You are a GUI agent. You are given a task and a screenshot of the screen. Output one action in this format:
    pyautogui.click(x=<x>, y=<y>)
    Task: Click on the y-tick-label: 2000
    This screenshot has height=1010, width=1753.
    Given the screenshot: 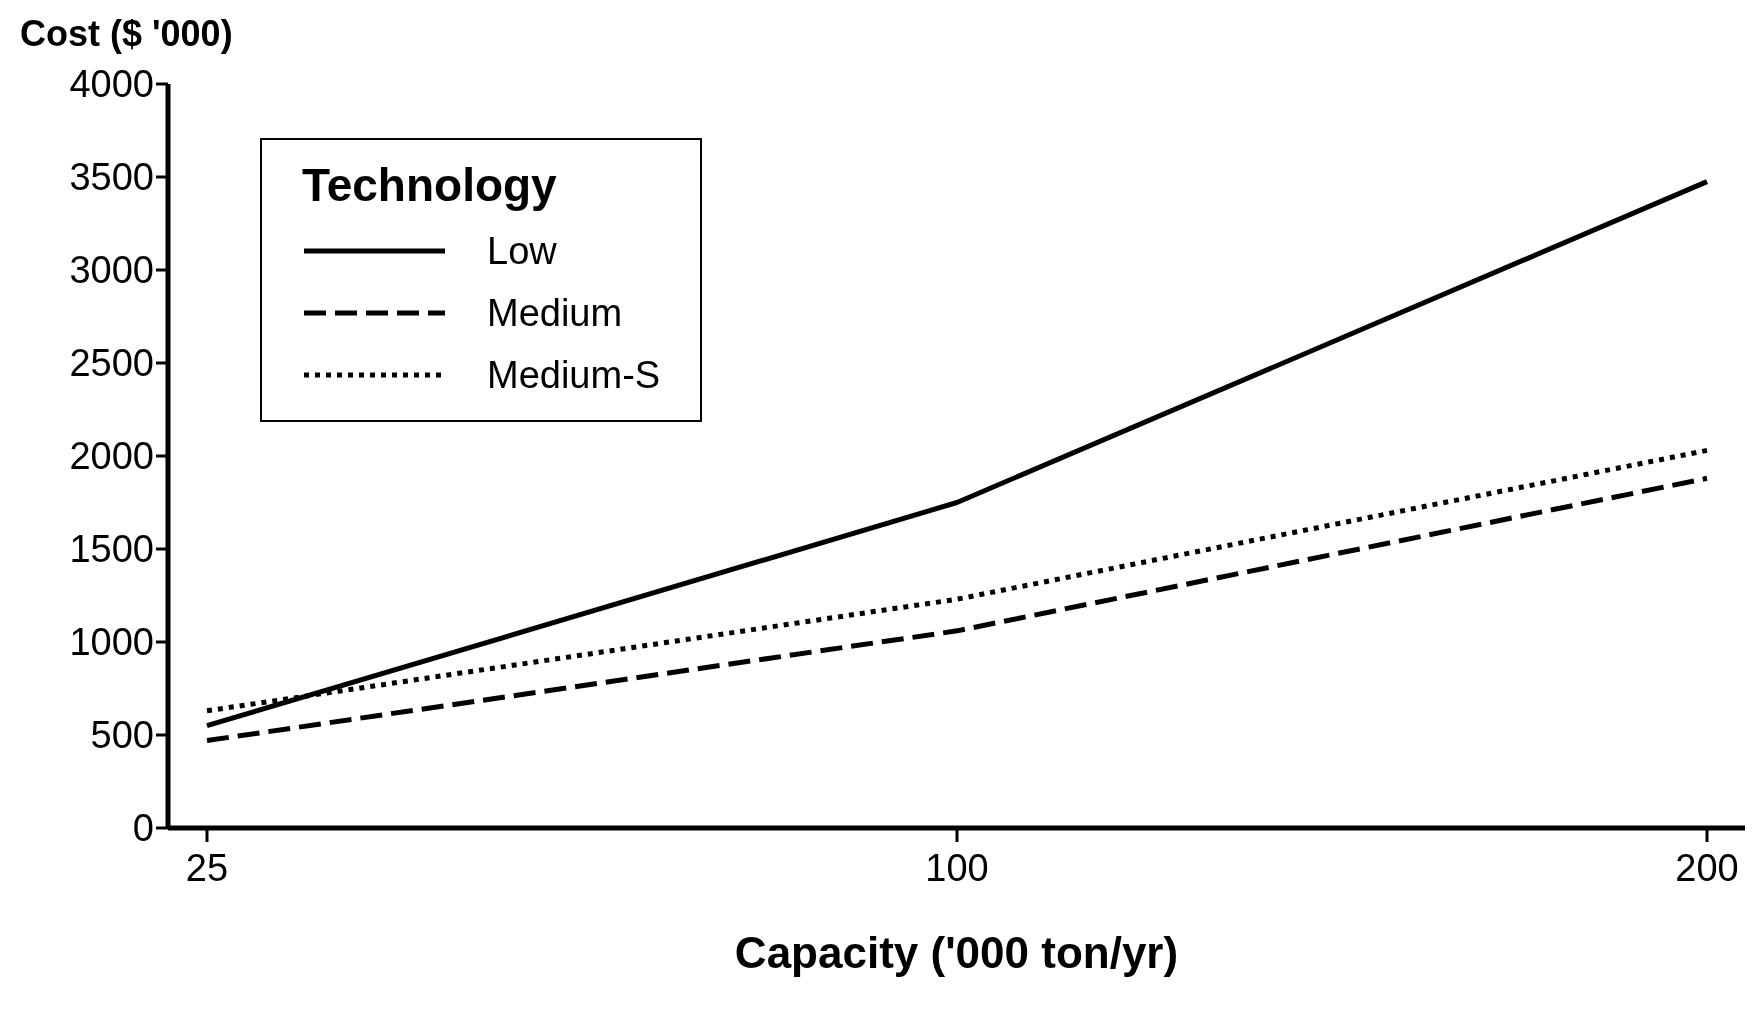 What is the action you would take?
    pyautogui.click(x=111, y=456)
    